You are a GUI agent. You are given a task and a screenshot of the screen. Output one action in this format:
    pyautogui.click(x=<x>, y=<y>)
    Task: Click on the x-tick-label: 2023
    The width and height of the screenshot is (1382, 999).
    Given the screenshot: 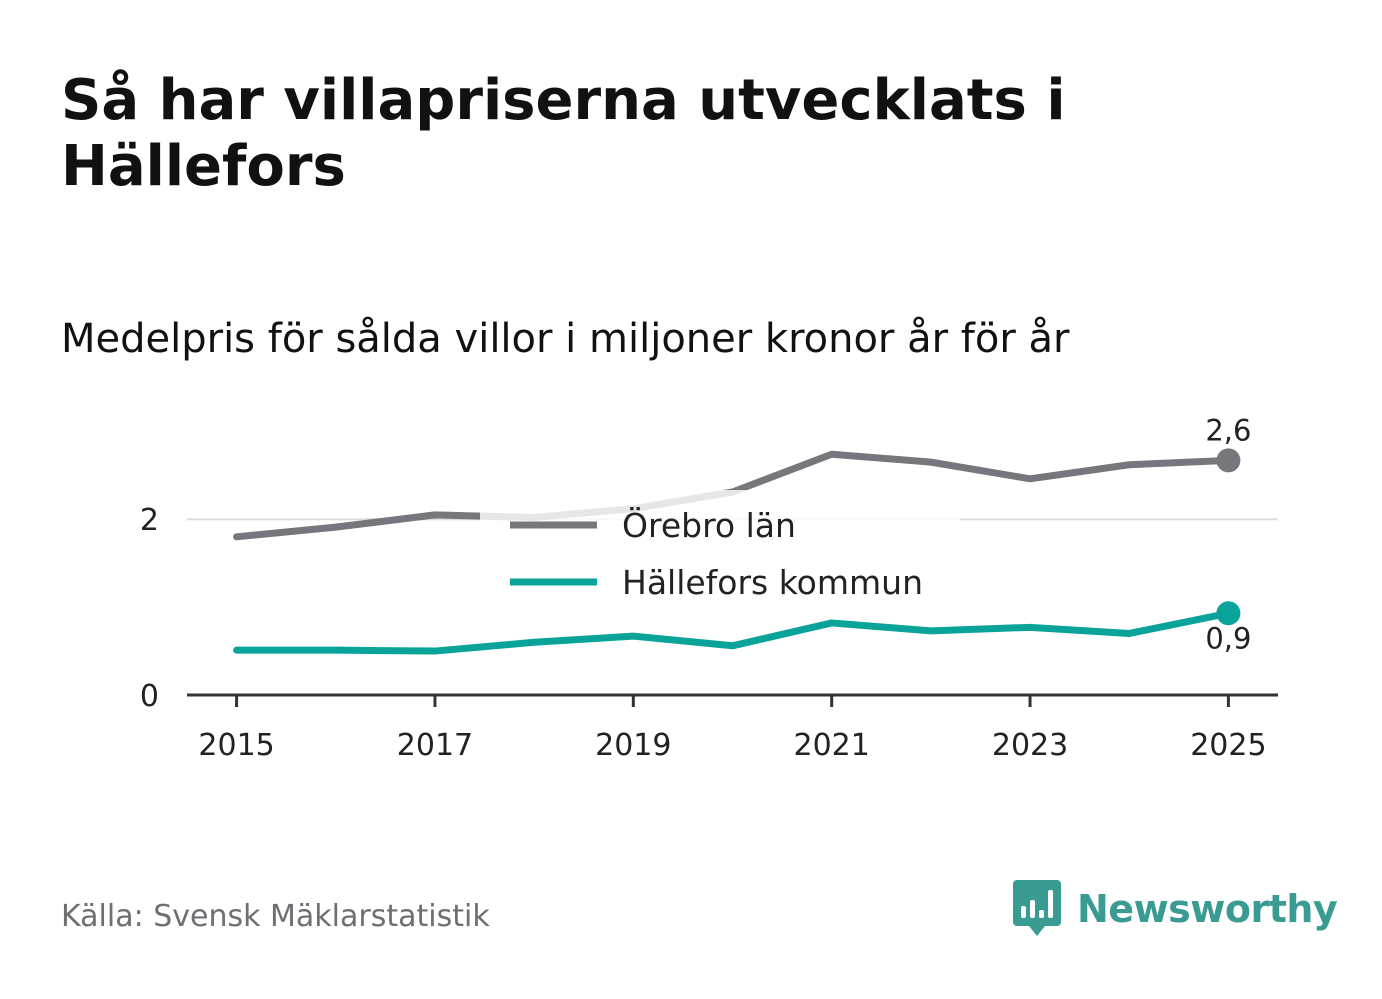 What is the action you would take?
    pyautogui.click(x=1030, y=745)
    